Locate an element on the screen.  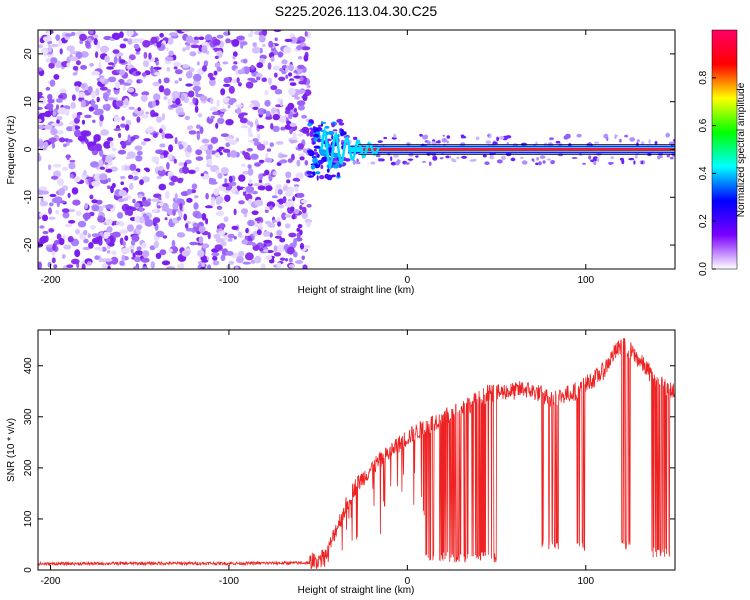
colorbar-tick-label: 0.4 is located at coordinates (703, 173).